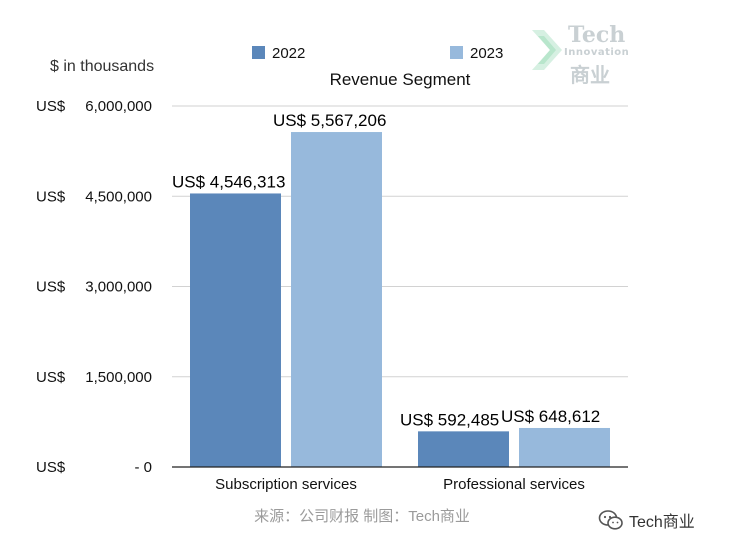  What do you see at coordinates (610, 520) in the screenshot?
I see `wechat-icon` at bounding box center [610, 520].